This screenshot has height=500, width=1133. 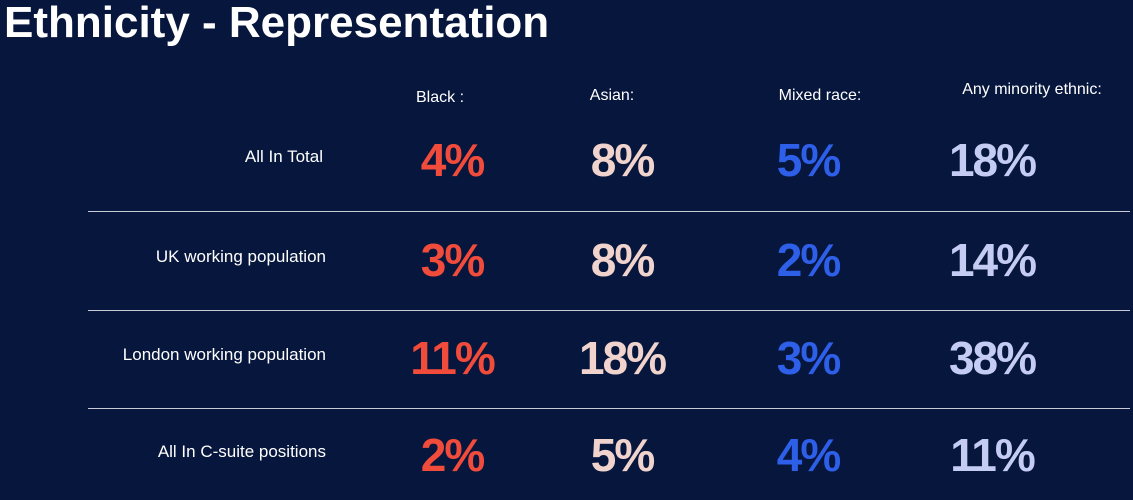 What do you see at coordinates (440, 97) in the screenshot?
I see `column-header: Black :` at bounding box center [440, 97].